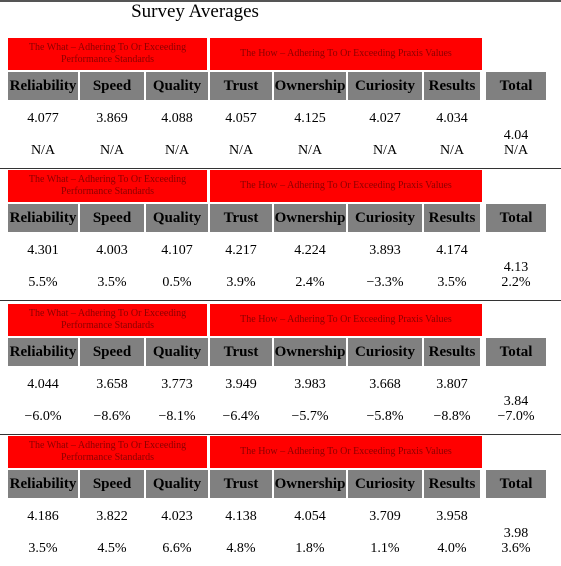 This screenshot has height=566, width=561. What do you see at coordinates (310, 250) in the screenshot?
I see `average-value: 4.224` at bounding box center [310, 250].